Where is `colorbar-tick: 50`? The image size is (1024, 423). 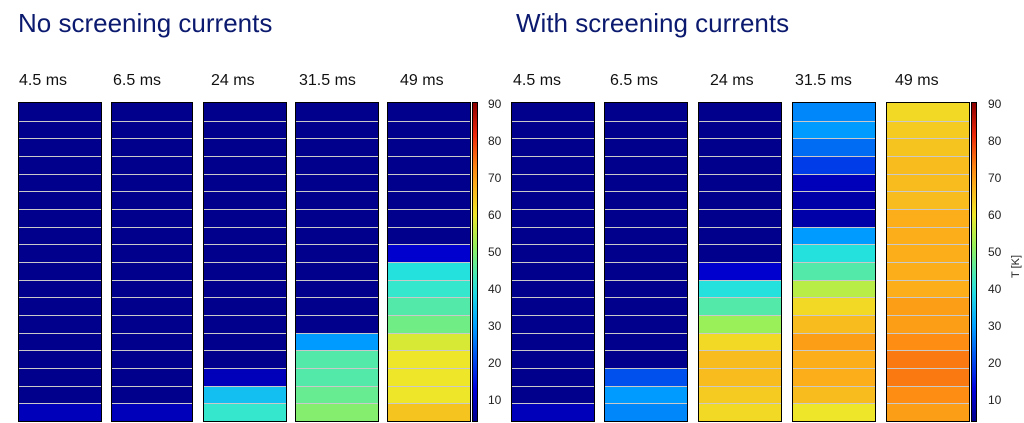 colorbar-tick: 50 is located at coordinates (995, 252).